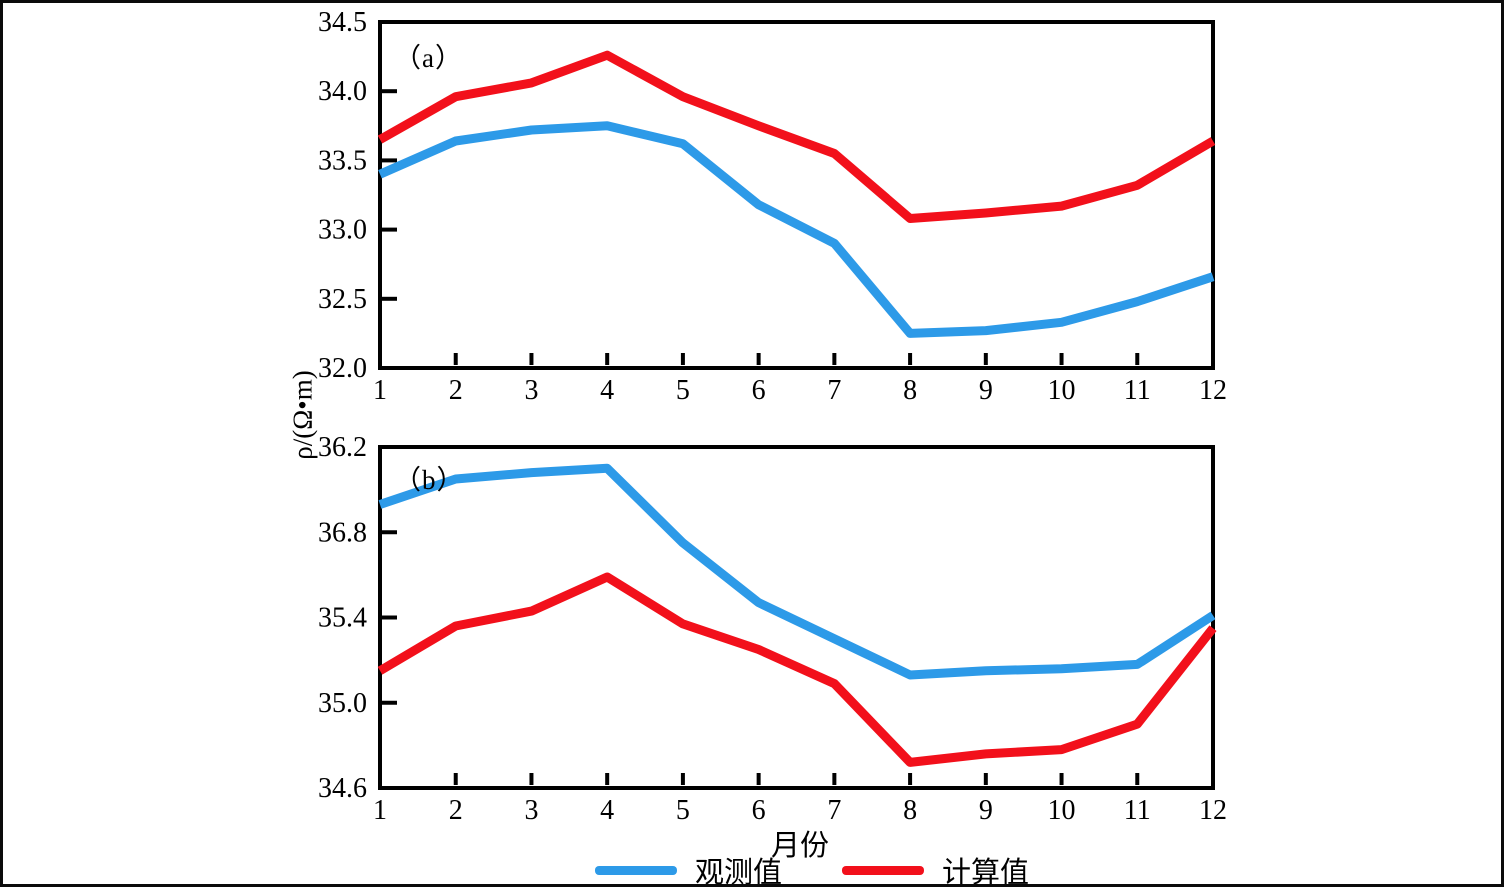 The image size is (1504, 887). I want to click on y-axis-label: ρ/(Ω•m), so click(302, 415).